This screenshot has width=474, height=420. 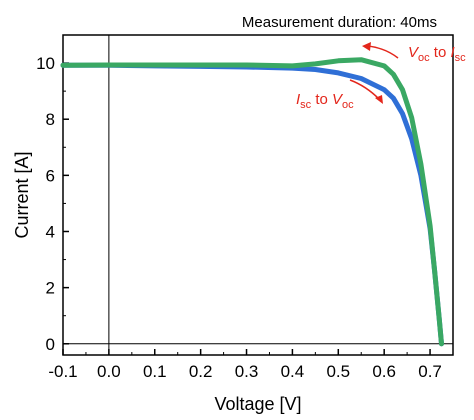 I want to click on annotation-isc-to-voc-label: Isc to Voc, so click(x=325, y=101).